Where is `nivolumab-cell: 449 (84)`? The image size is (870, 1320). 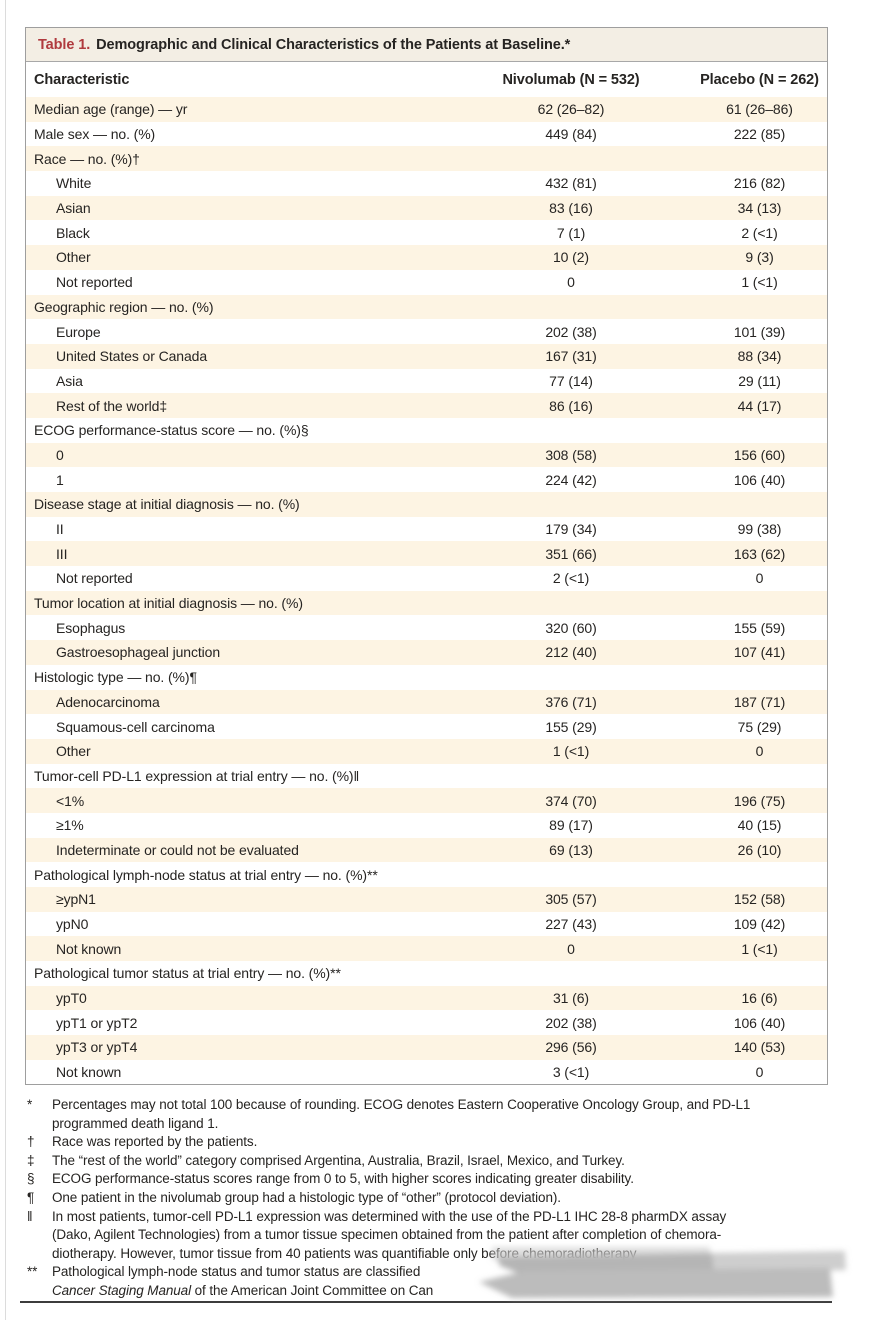
nivolumab-cell: 449 (84) is located at coordinates (571, 134).